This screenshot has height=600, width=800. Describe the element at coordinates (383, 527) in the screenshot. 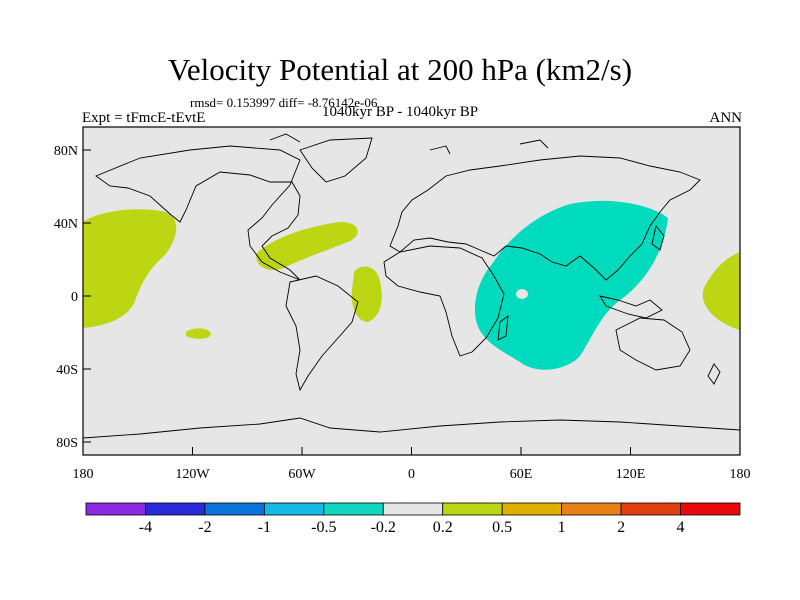

I see `colorbar-label-4: -0.2` at that location.